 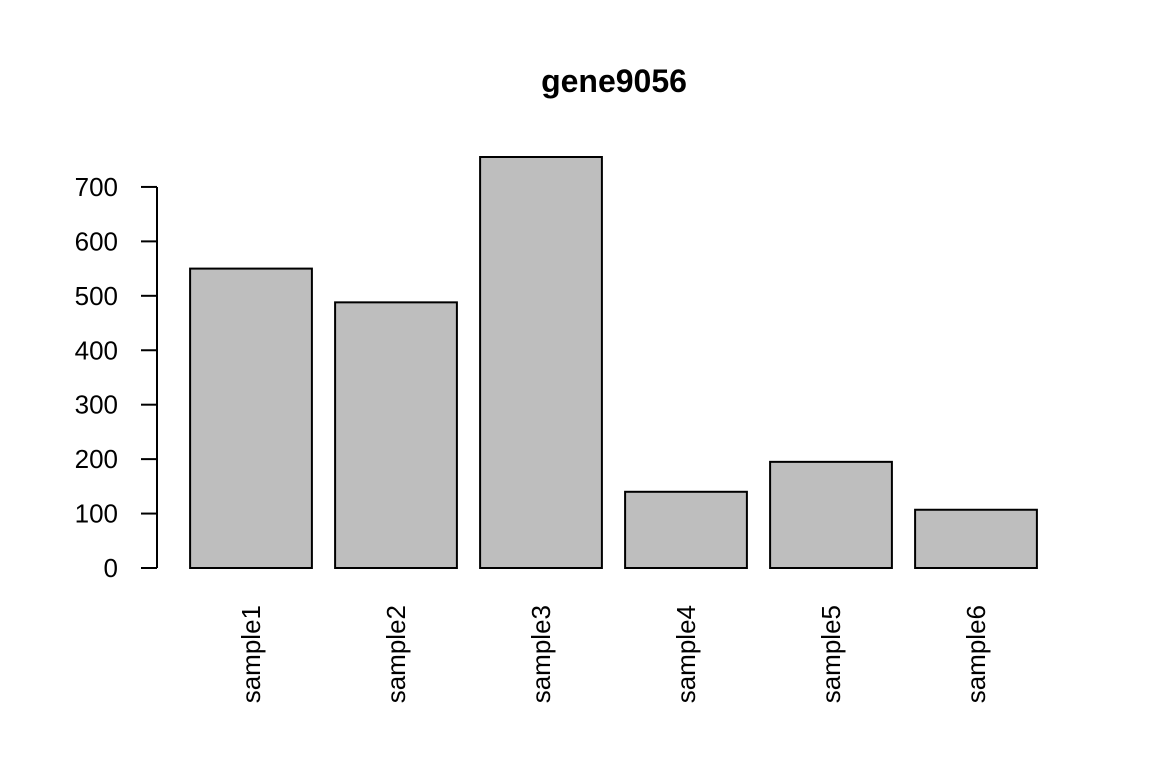 I want to click on chart-title: gene9056, so click(x=614, y=81).